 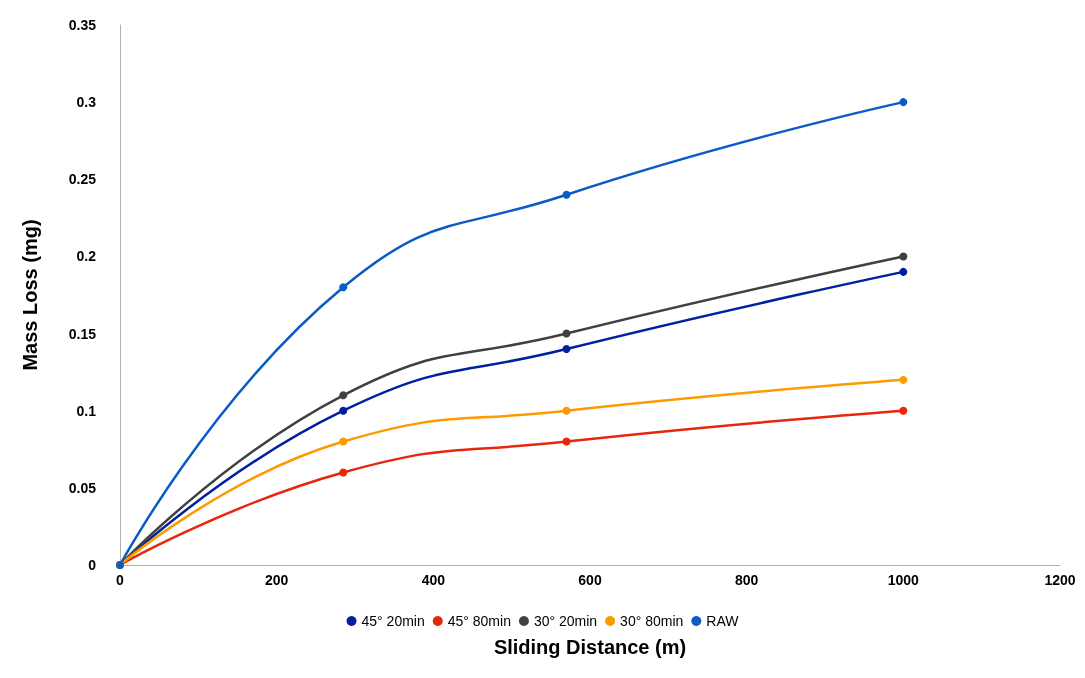 I want to click on x-tick-label: 800, so click(x=746, y=580).